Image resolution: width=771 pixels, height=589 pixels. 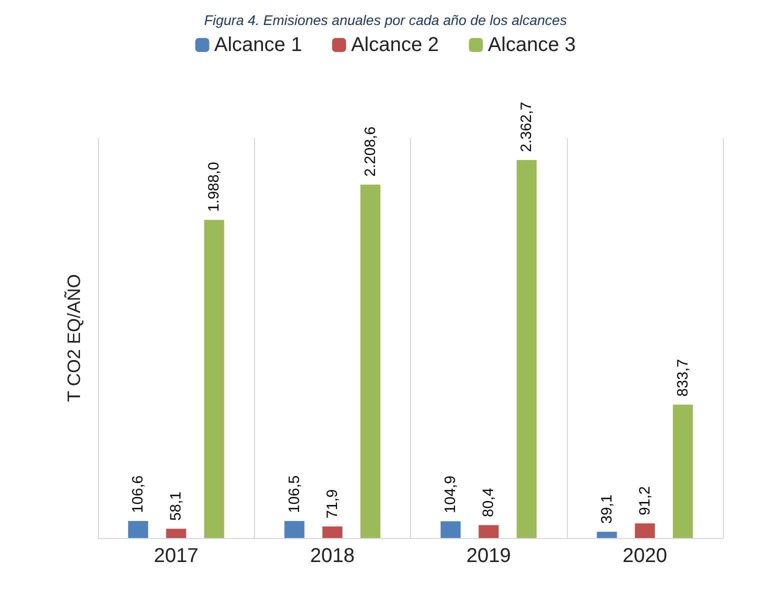 I want to click on legend-label: Alcance 1, so click(x=258, y=45).